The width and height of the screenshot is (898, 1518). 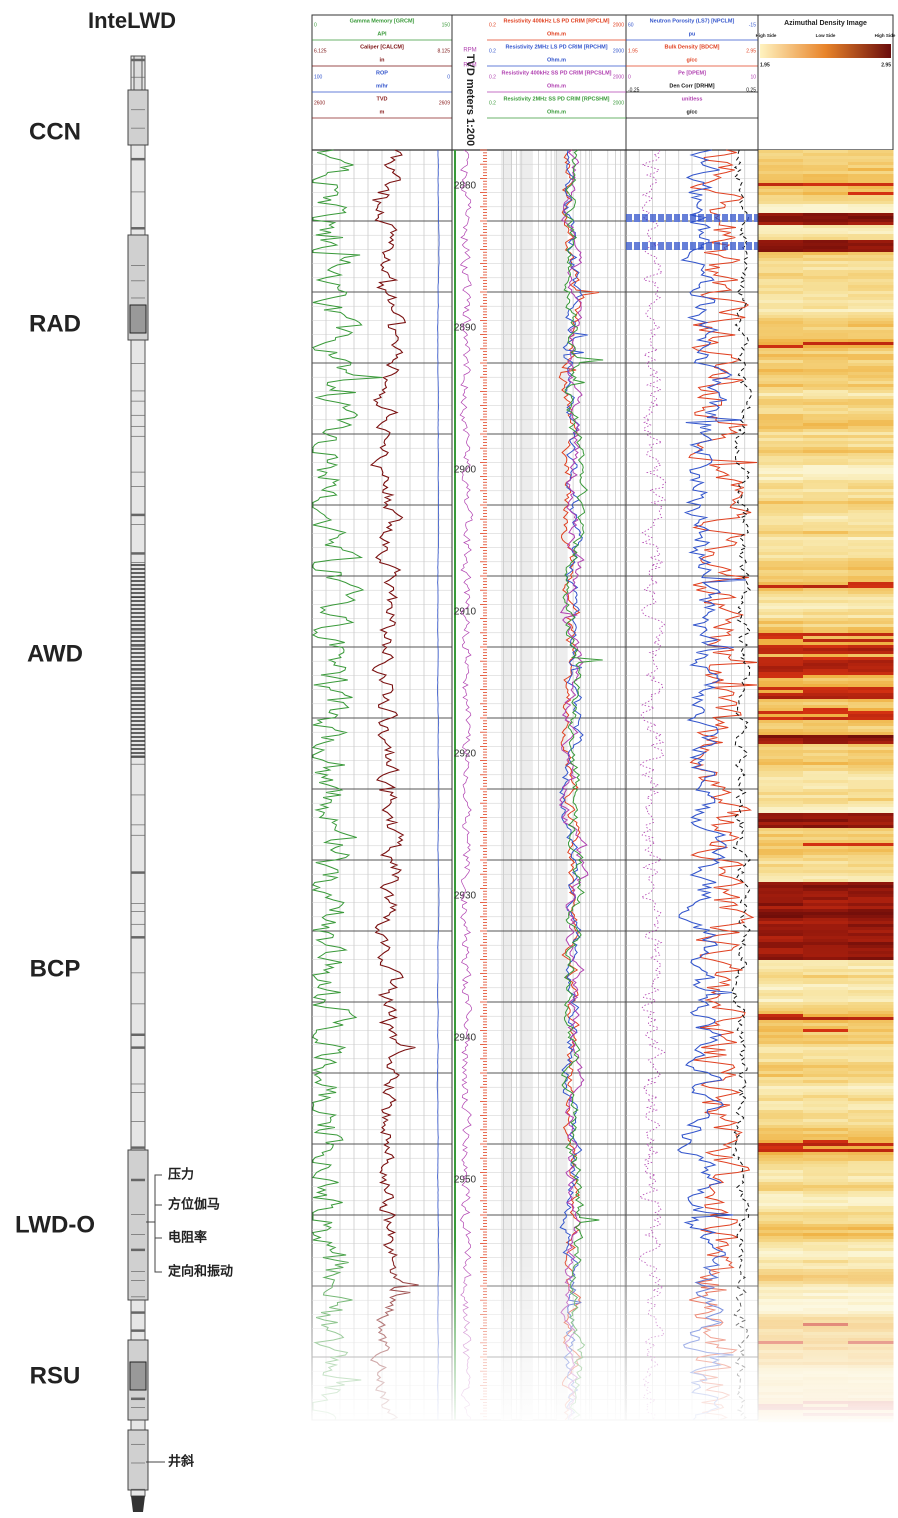 I want to click on header-name: m/hr, so click(x=382, y=86).